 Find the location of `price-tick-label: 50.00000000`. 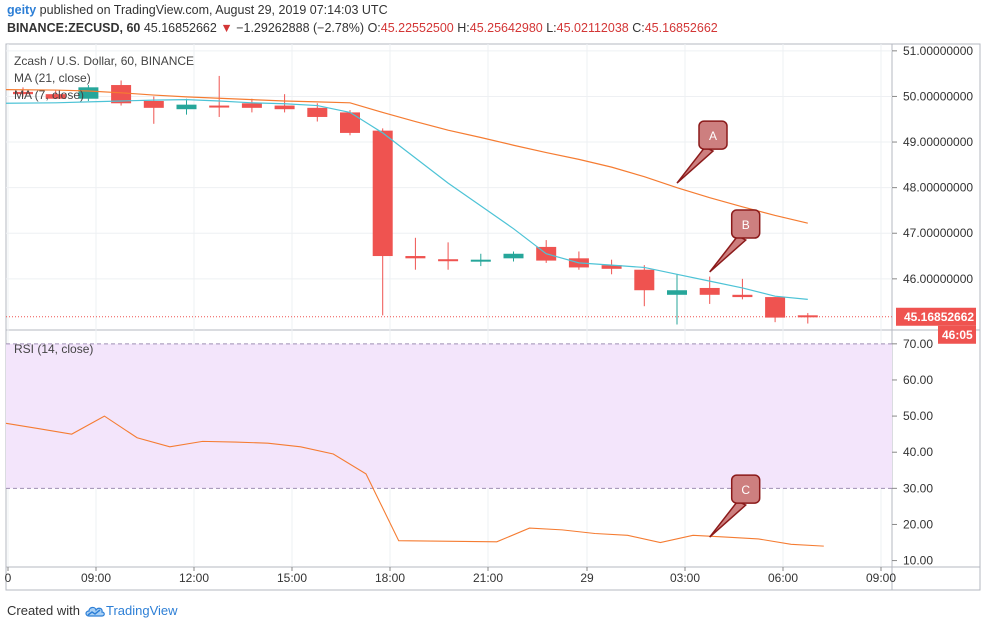

price-tick-label: 50.00000000 is located at coordinates (938, 96).